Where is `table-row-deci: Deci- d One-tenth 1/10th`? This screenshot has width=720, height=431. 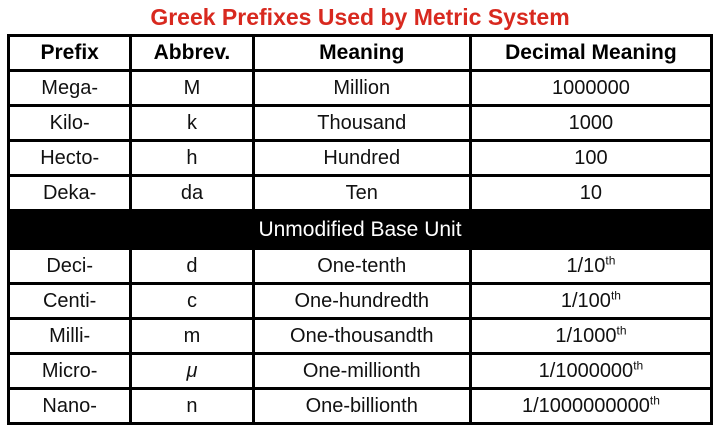 table-row-deci: Deci- d One-tenth 1/10th is located at coordinates (360, 266).